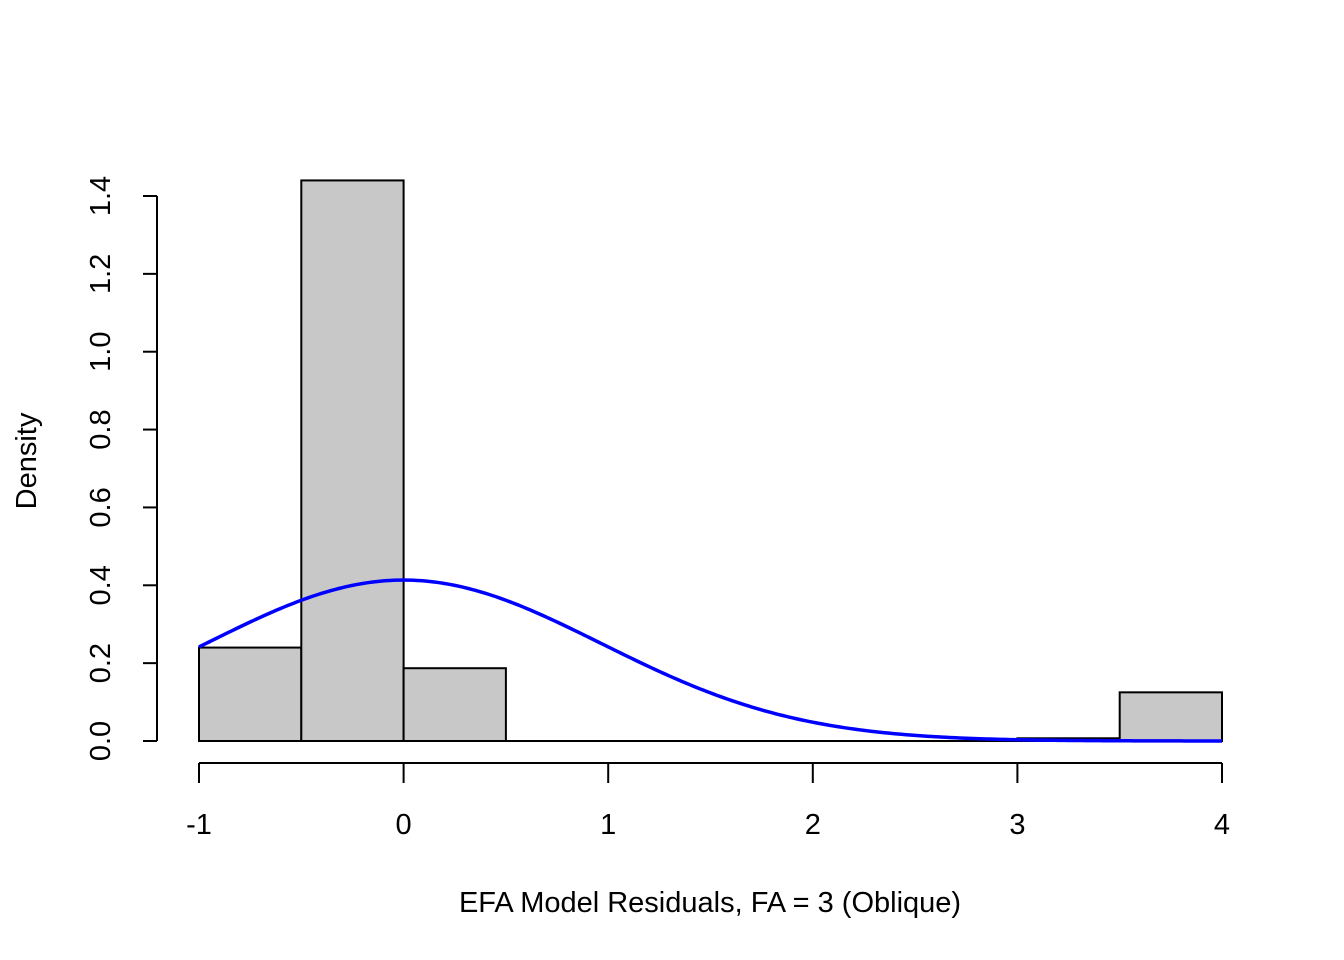  Describe the element at coordinates (404, 825) in the screenshot. I see `x-tick-label: 0` at that location.